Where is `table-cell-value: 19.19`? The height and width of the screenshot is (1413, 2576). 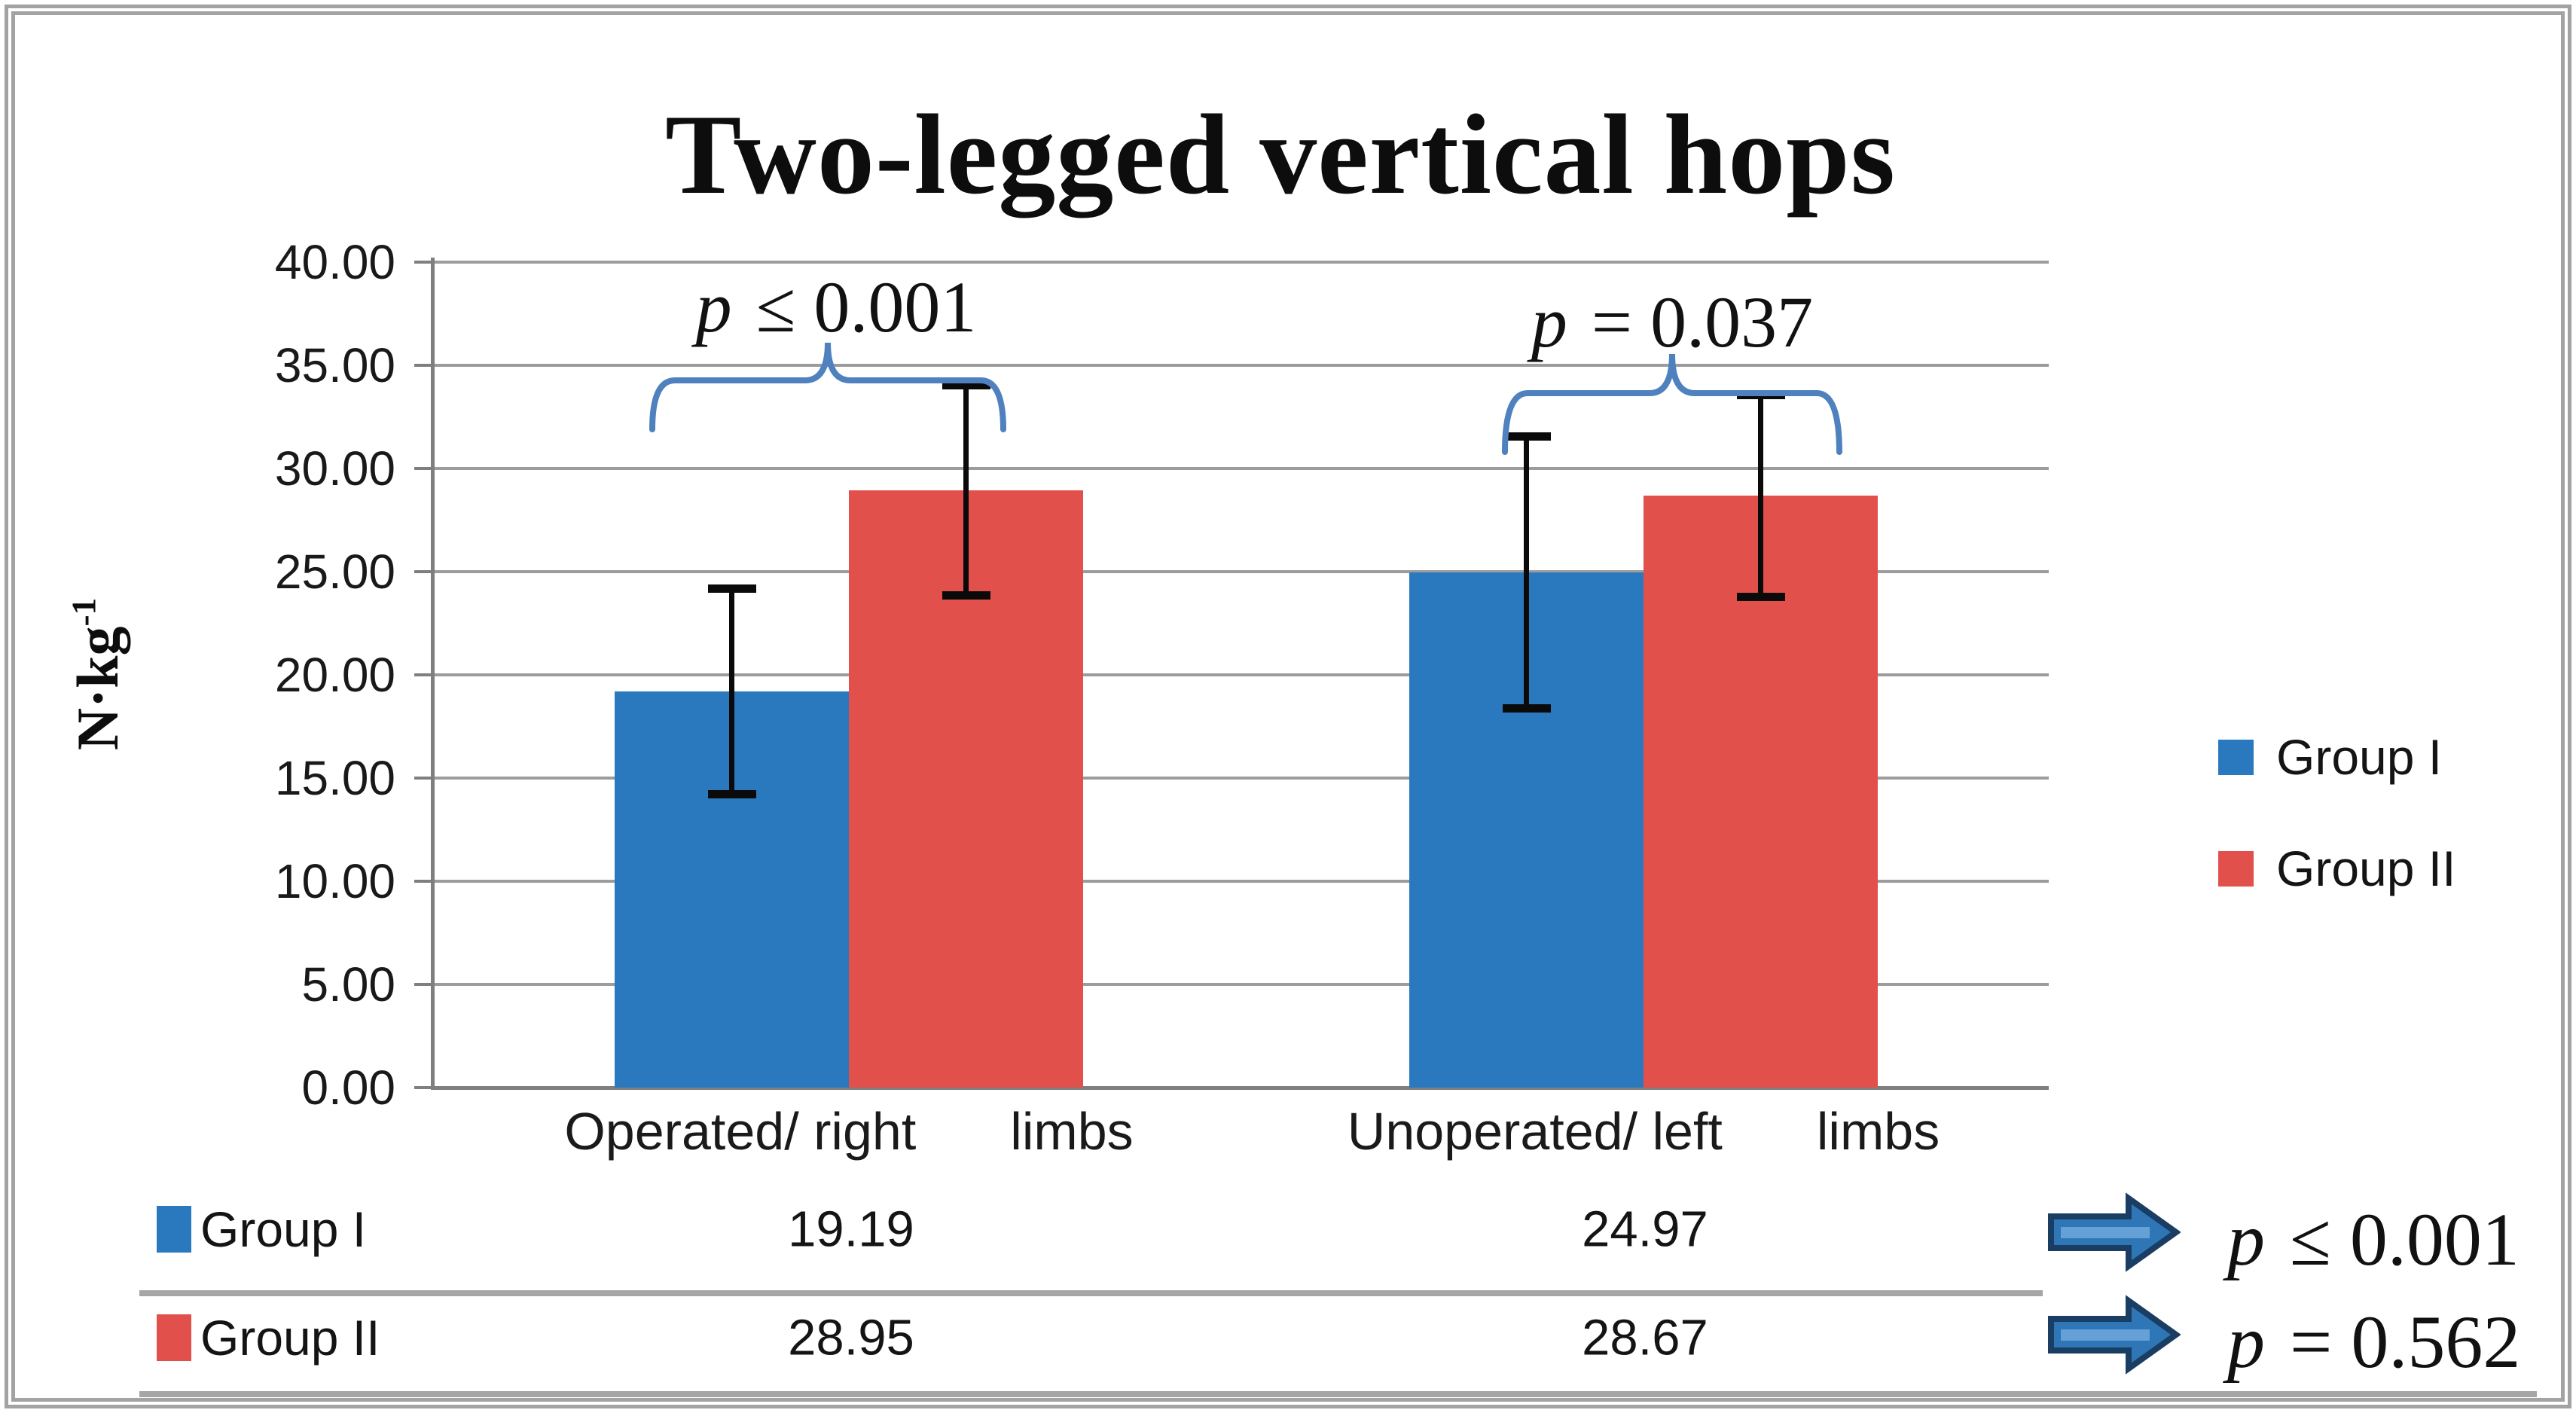 table-cell-value: 19.19 is located at coordinates (851, 1229).